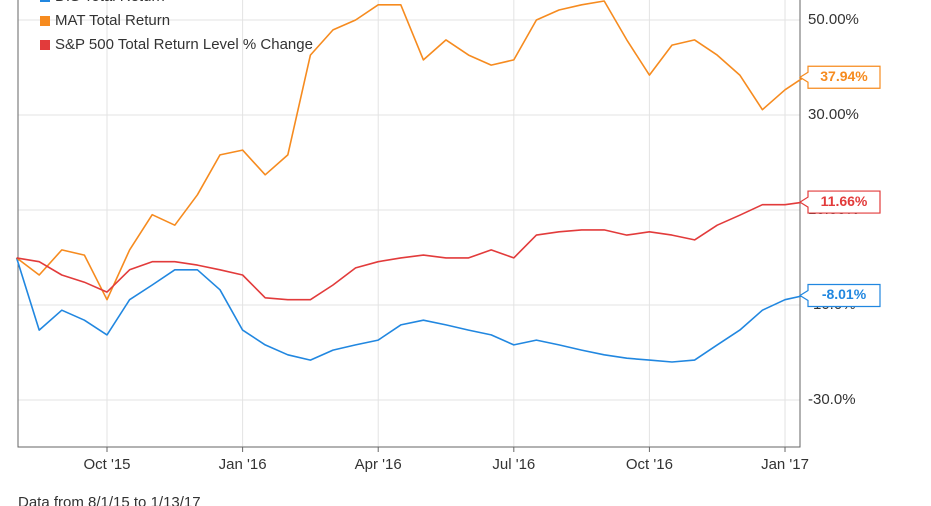  What do you see at coordinates (844, 201) in the screenshot?
I see `end-value-label: 11.66%` at bounding box center [844, 201].